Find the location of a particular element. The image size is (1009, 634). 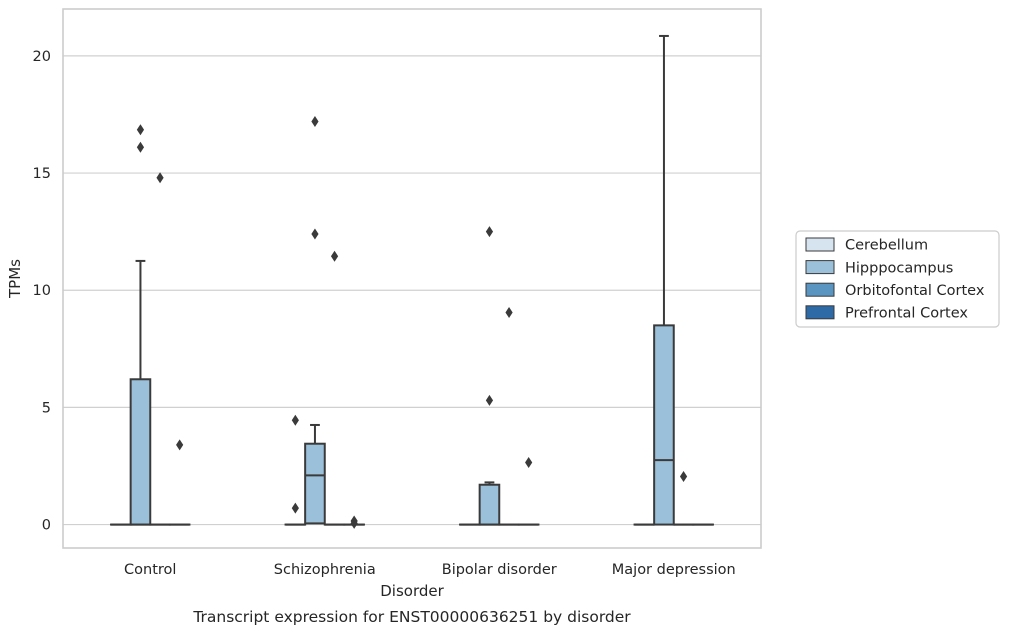

y-tick-label: 10 is located at coordinates (42, 291).